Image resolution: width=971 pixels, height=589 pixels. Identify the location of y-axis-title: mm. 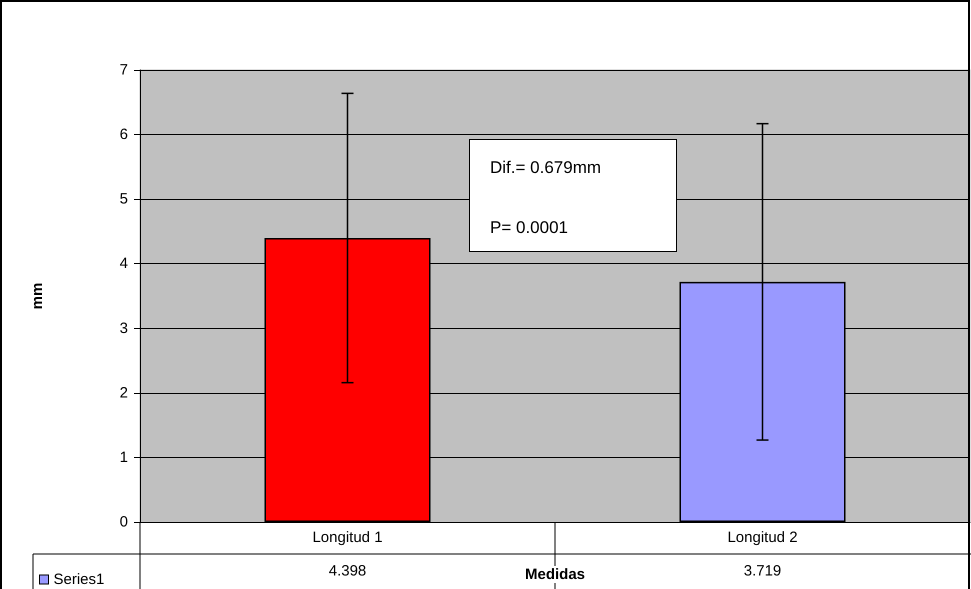
(37, 296).